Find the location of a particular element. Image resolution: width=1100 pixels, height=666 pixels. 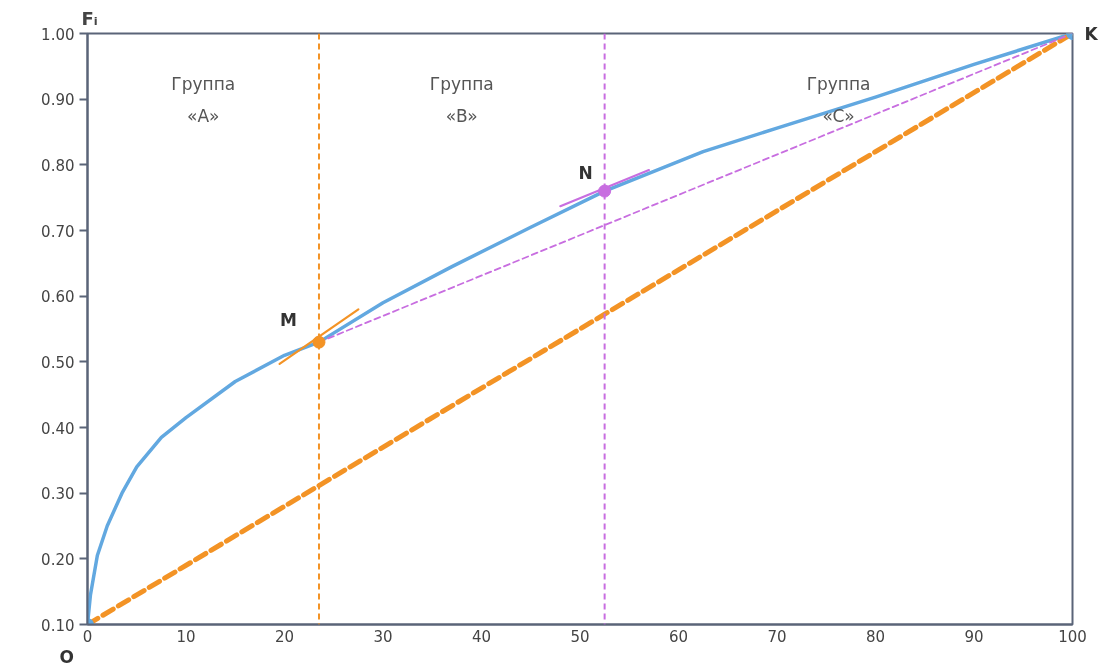

y-tick-label: 0.30 is located at coordinates (58, 494).